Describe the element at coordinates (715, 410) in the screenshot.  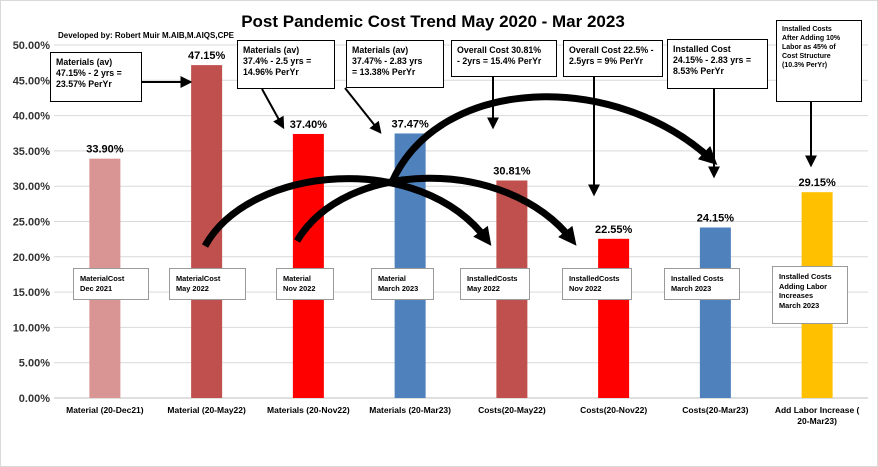
I see `x-tick-label: Costs(20-Mar23)` at that location.